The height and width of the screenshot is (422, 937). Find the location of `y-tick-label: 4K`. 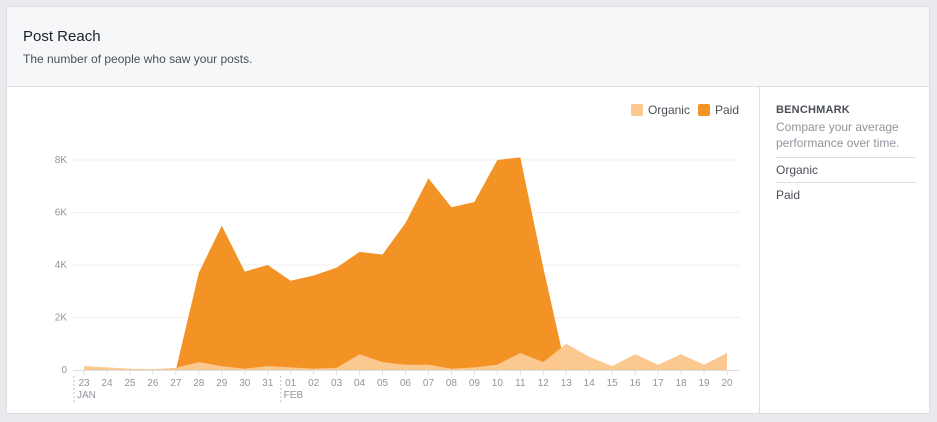

y-tick-label: 4K is located at coordinates (61, 265).